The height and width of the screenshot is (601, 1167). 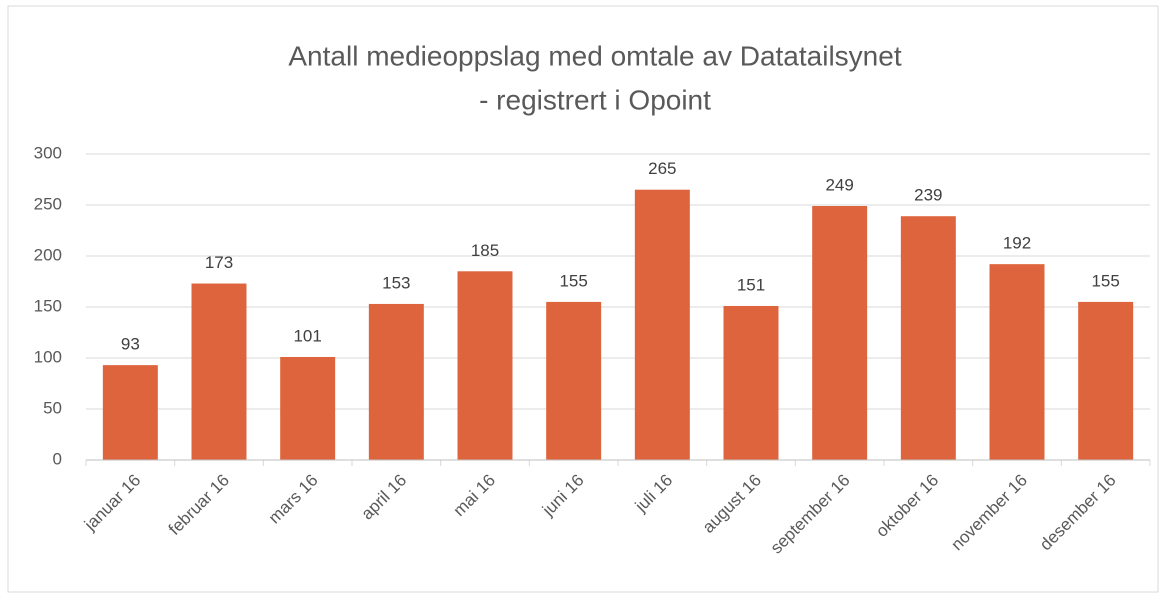 What do you see at coordinates (751, 284) in the screenshot?
I see `data-label: 151` at bounding box center [751, 284].